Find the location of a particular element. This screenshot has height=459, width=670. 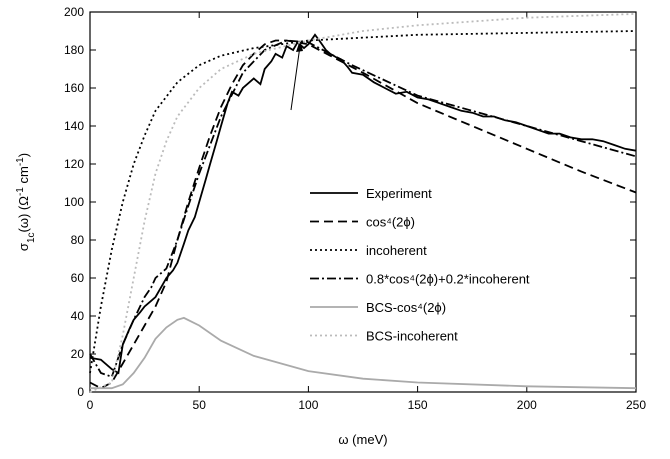

x-tick-label: 150 is located at coordinates (418, 405).